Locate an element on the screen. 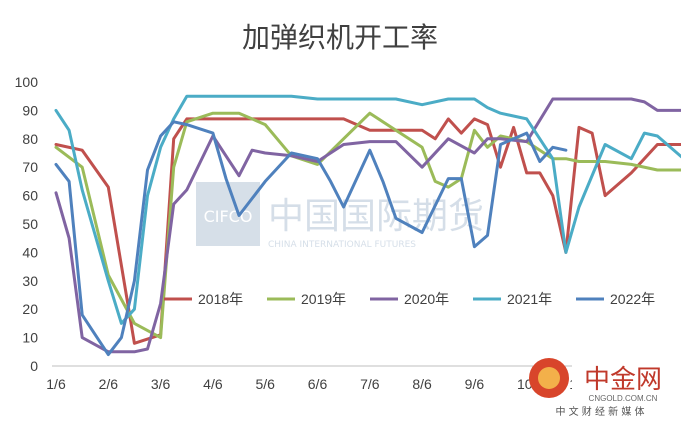 This screenshot has width=681, height=431. watermark: CIFCO 中国国际期货 CHINA INTERNATIONAL FUTURES is located at coordinates (340, 216).